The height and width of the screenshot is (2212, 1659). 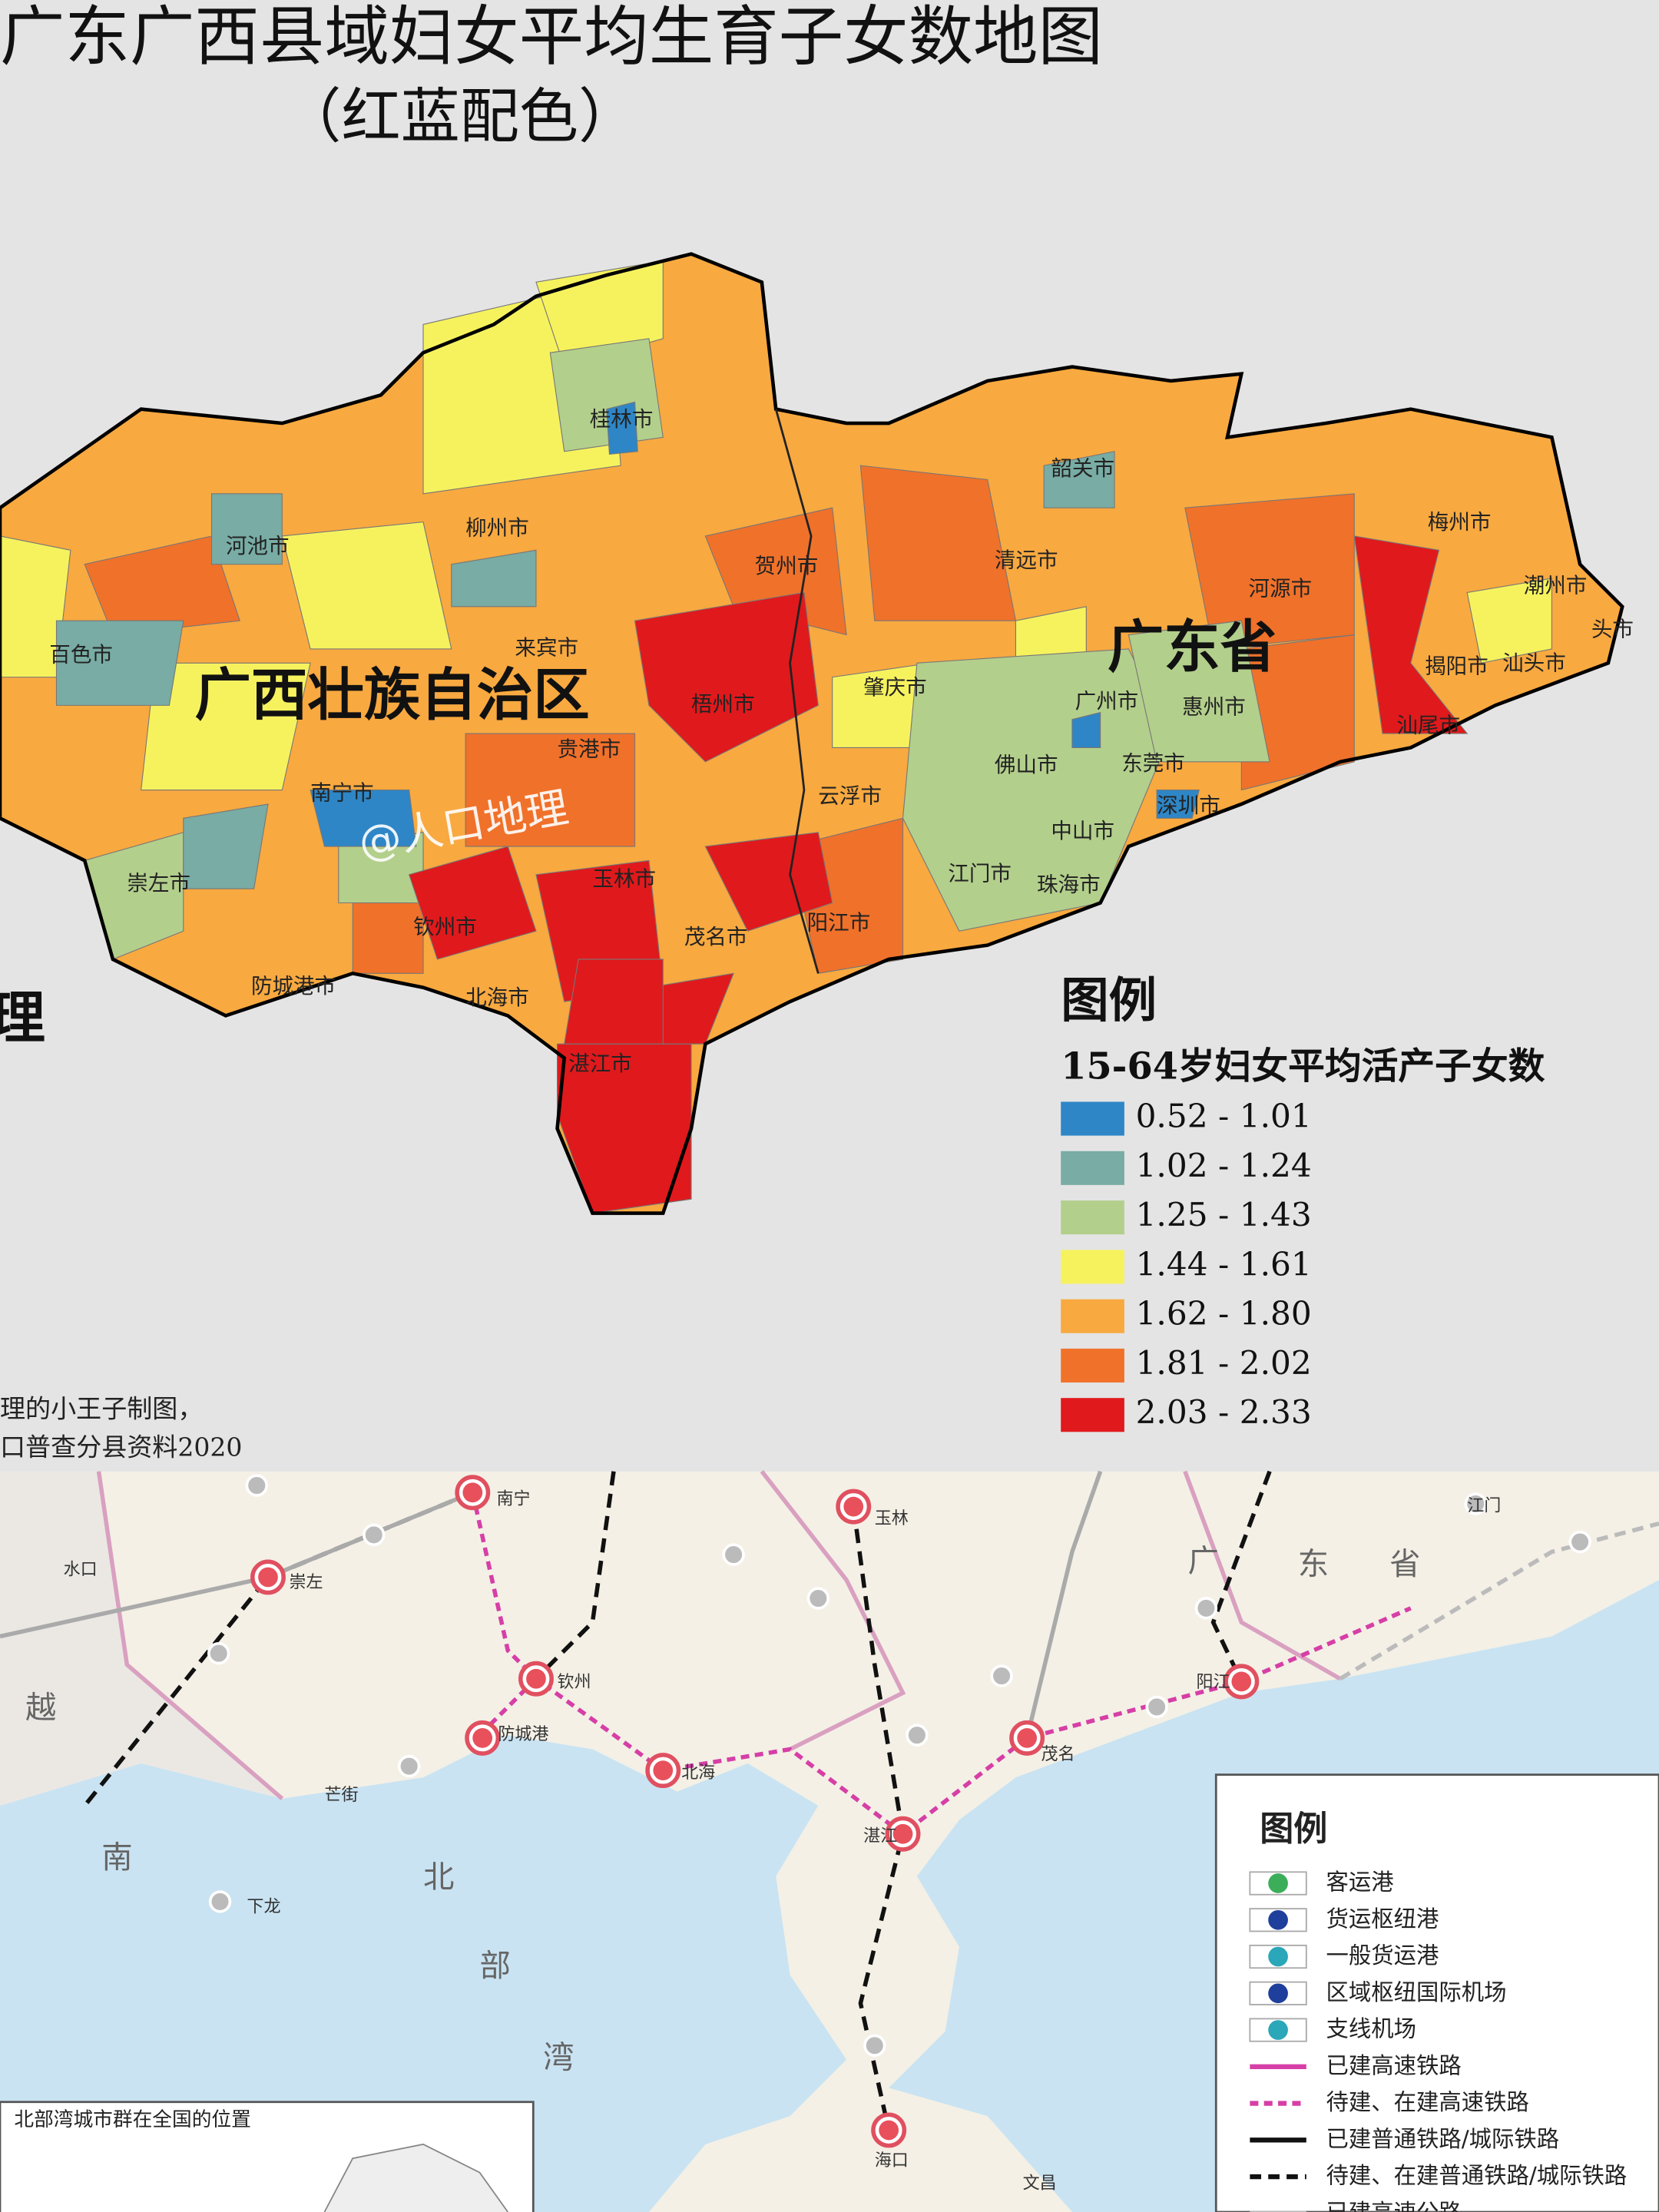 What do you see at coordinates (391, 695) in the screenshot?
I see `region-label: 广西壮族自治区` at bounding box center [391, 695].